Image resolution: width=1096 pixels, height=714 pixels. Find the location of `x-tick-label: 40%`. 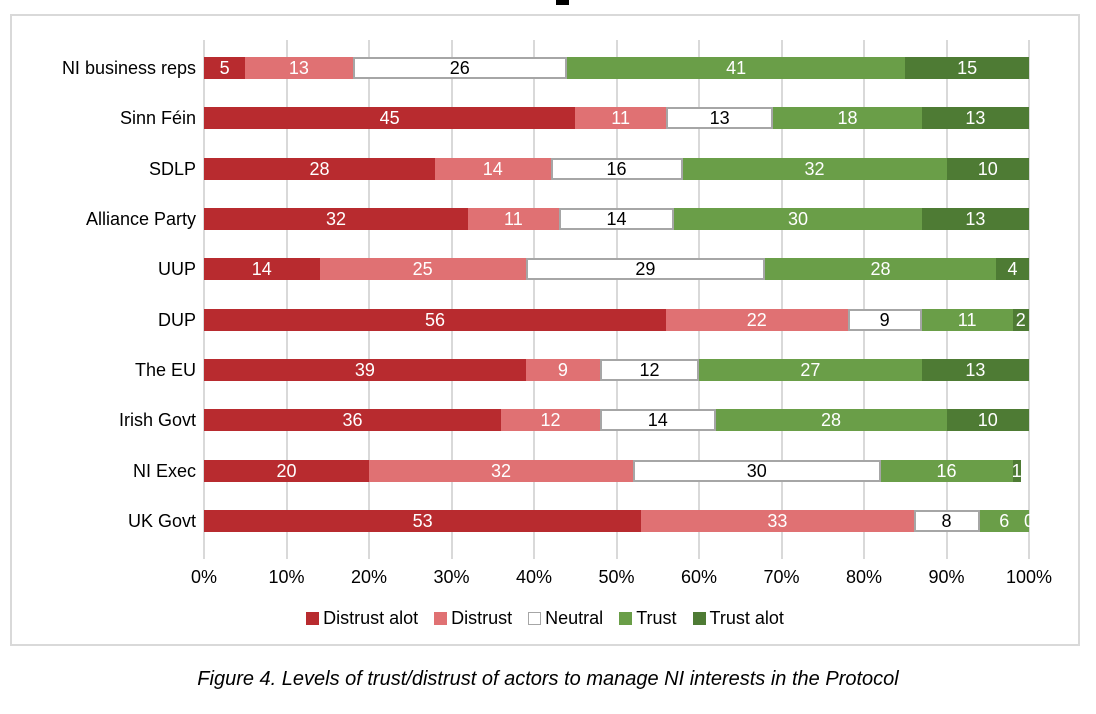

x-tick-label: 40% is located at coordinates (534, 577).